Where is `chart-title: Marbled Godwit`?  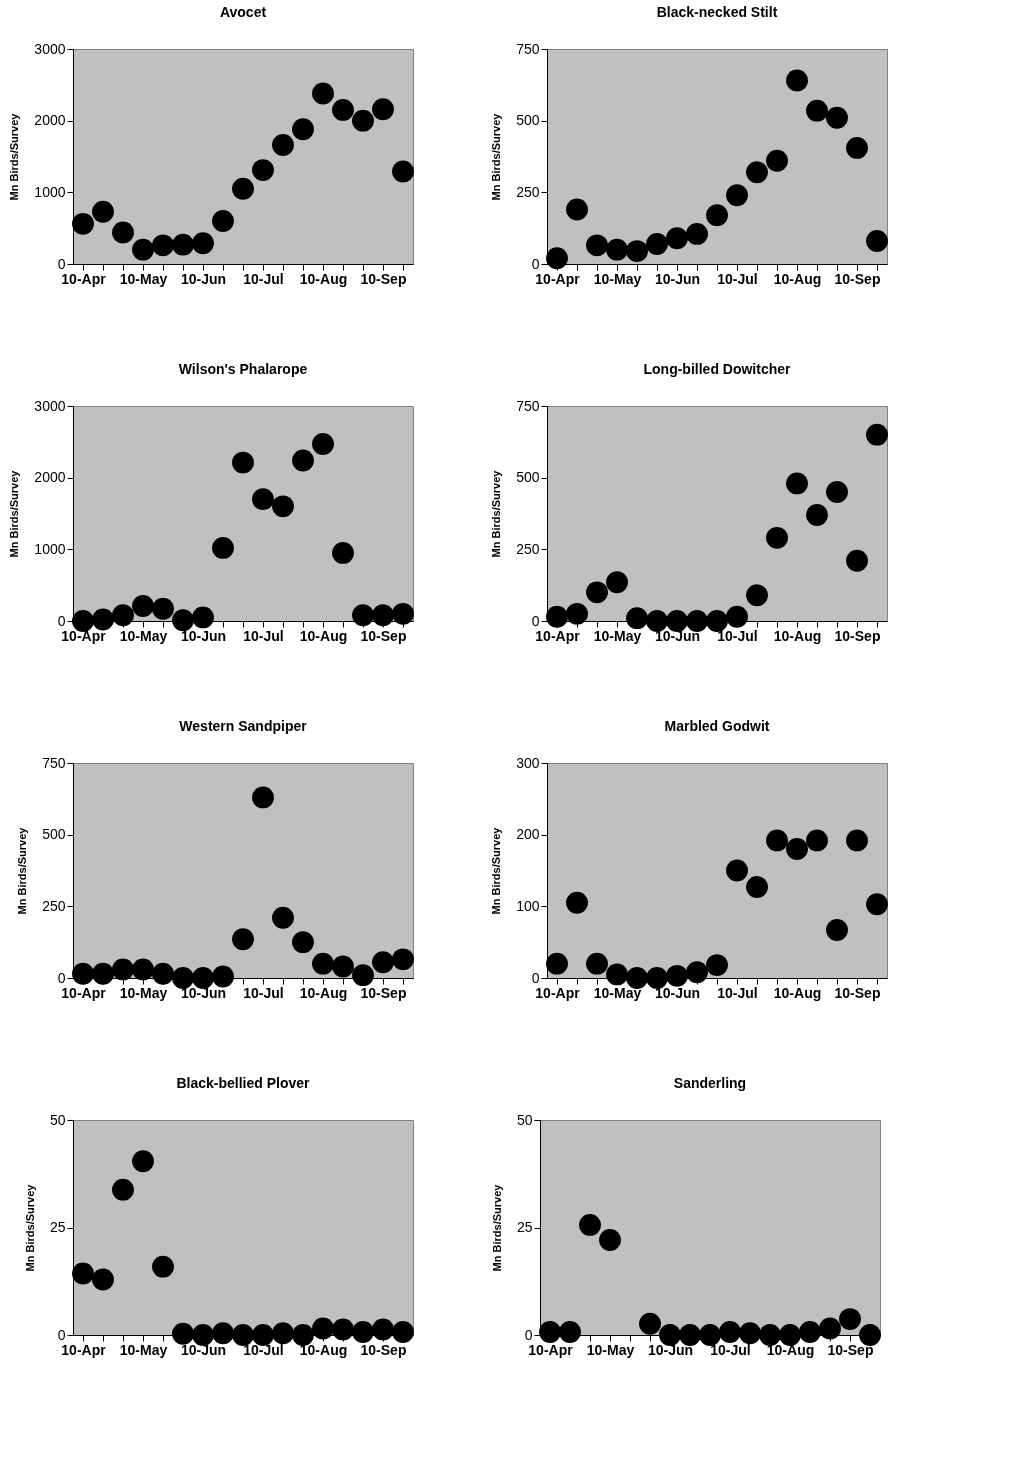
chart-title: Marbled Godwit is located at coordinates (717, 726).